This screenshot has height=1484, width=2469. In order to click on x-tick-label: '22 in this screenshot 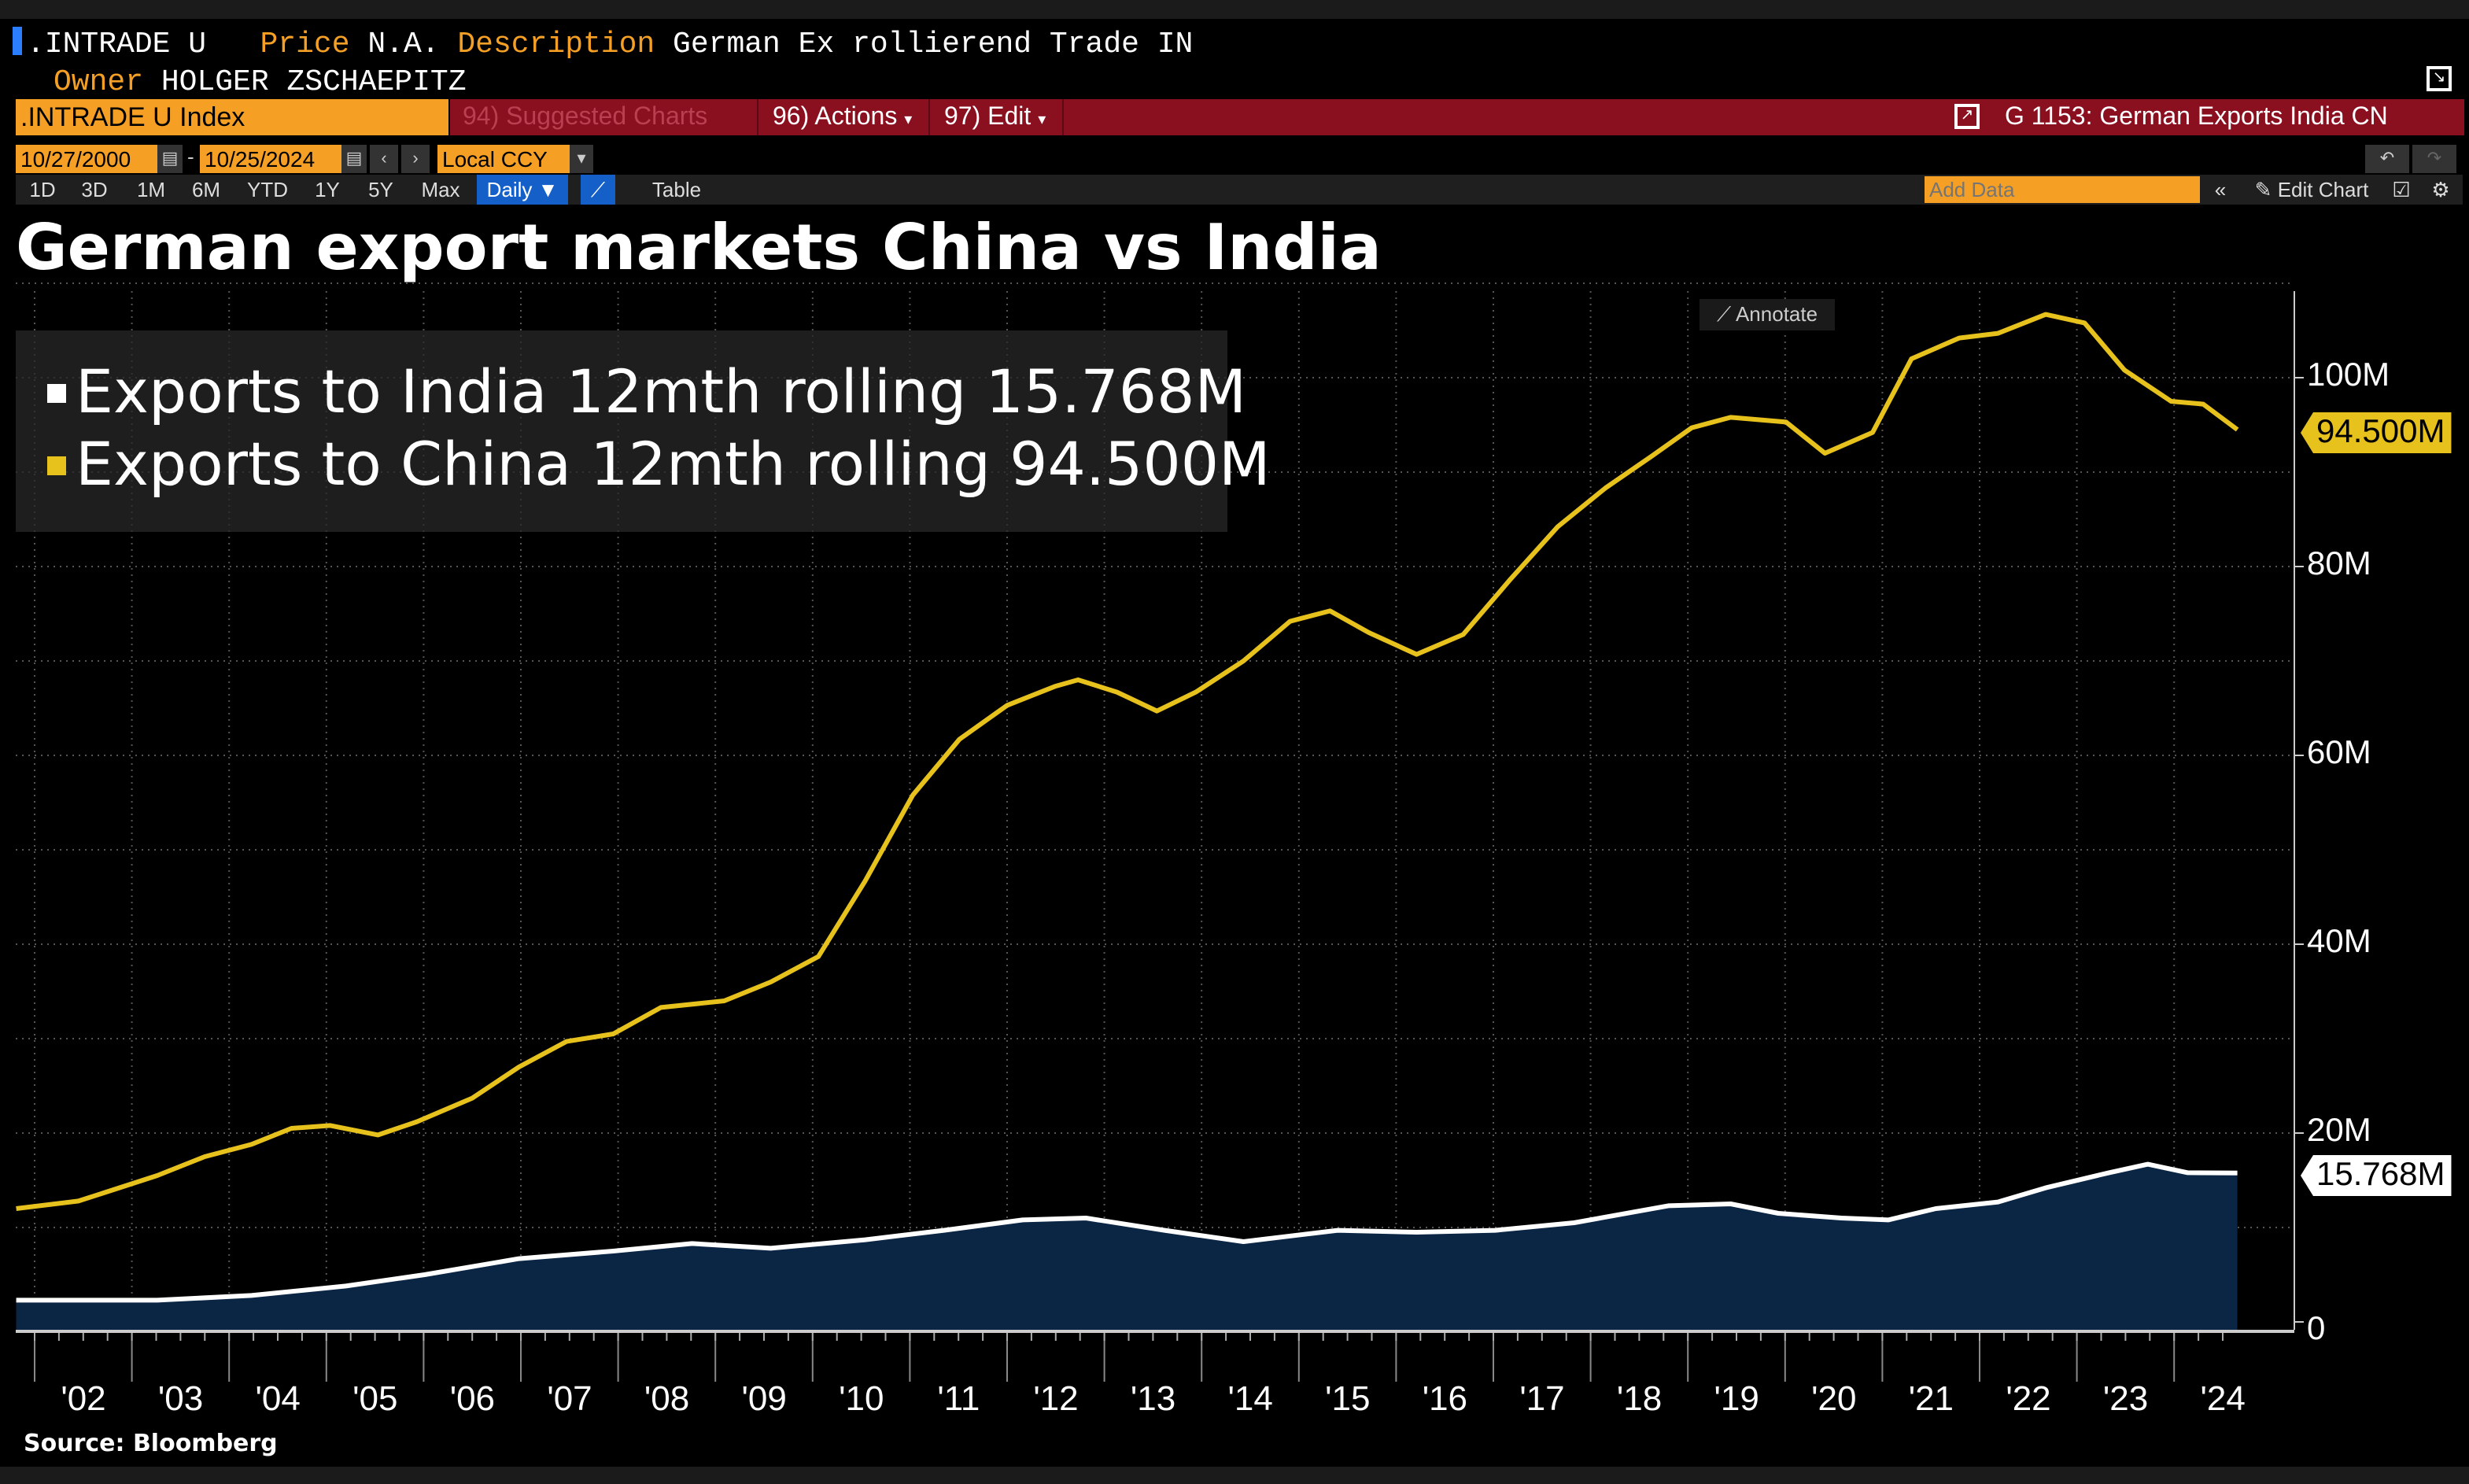, I will do `click(2028, 1398)`.